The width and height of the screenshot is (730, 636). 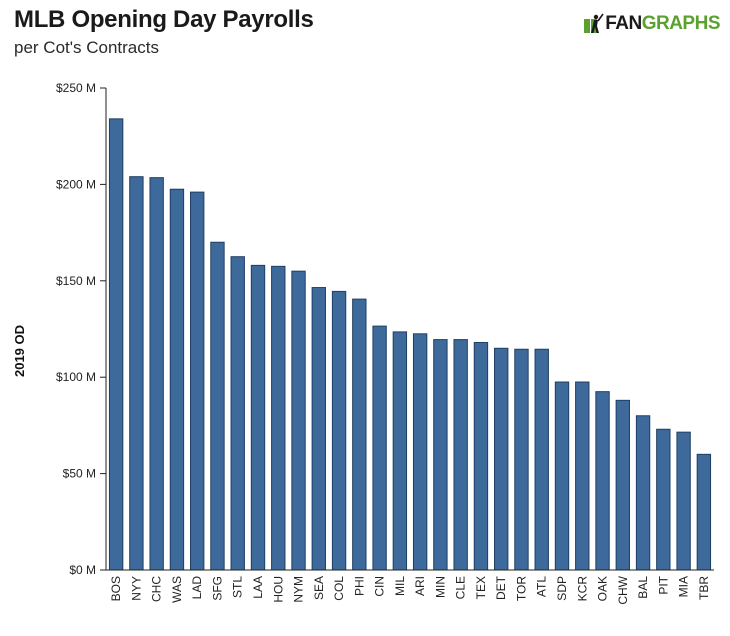 What do you see at coordinates (177, 379) in the screenshot?
I see `bar-was` at bounding box center [177, 379].